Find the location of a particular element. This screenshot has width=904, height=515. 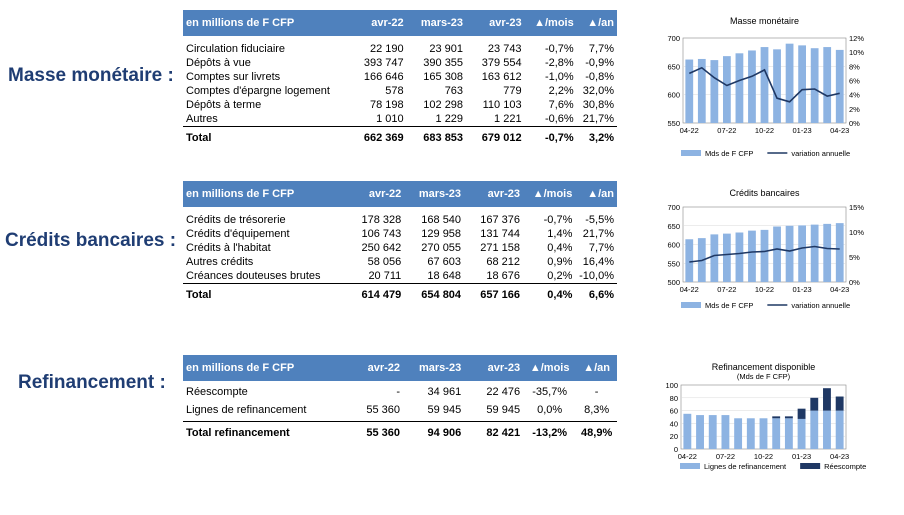

cell-value: 379 554 is located at coordinates (501, 63).